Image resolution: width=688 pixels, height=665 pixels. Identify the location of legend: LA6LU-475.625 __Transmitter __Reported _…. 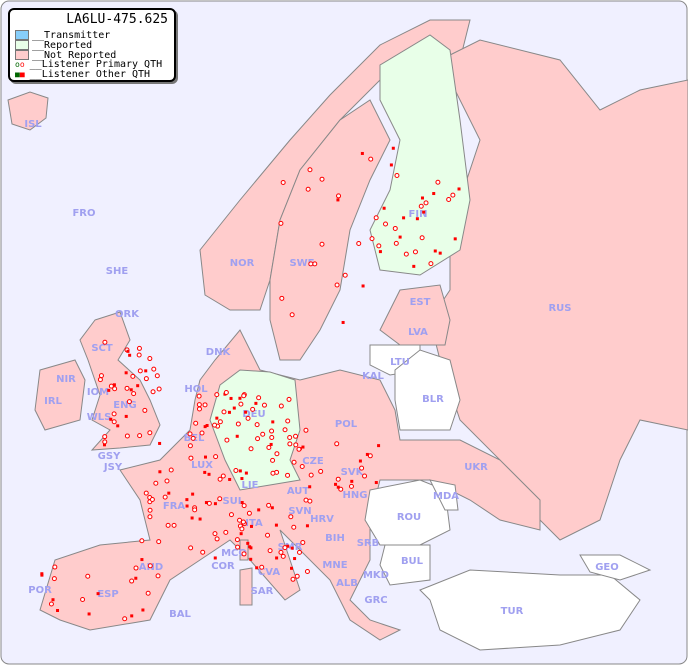
(92, 45).